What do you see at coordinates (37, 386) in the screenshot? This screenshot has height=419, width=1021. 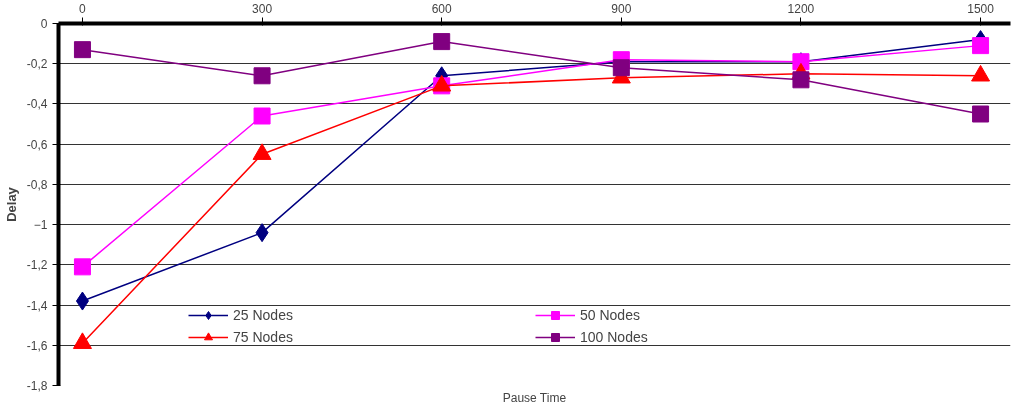 I see `y-tick-label: -1,8` at bounding box center [37, 386].